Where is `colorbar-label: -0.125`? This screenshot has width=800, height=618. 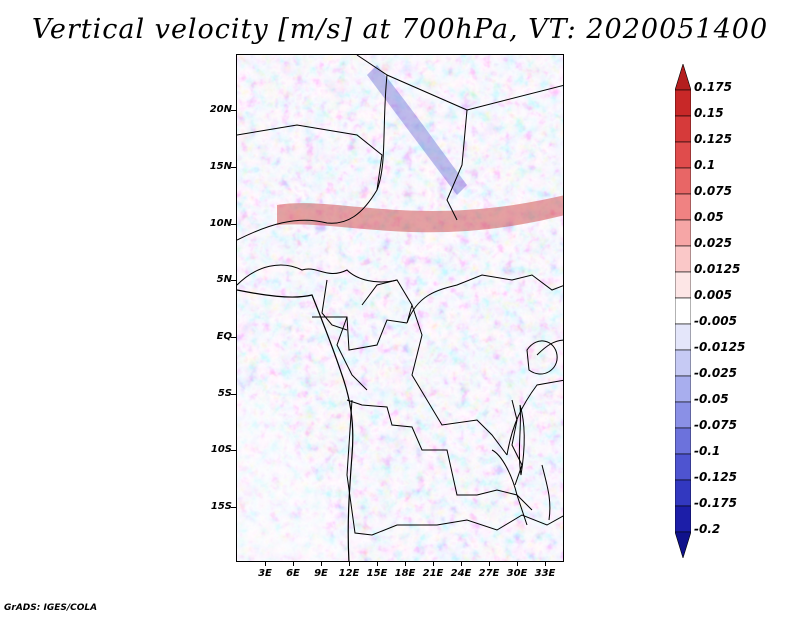
colorbar-label: -0.125 is located at coordinates (715, 477).